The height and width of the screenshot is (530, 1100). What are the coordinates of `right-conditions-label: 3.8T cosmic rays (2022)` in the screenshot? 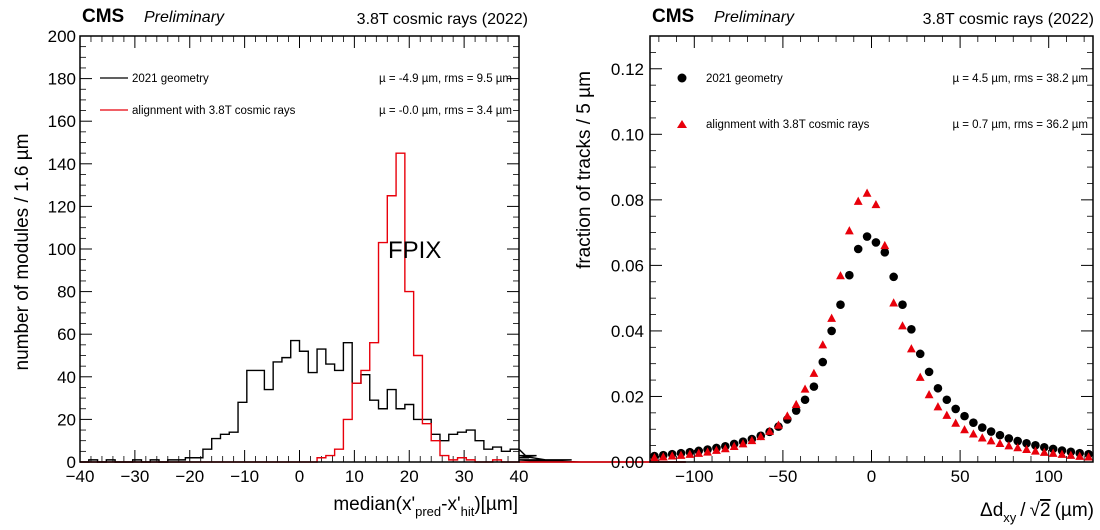 It's located at (1008, 19).